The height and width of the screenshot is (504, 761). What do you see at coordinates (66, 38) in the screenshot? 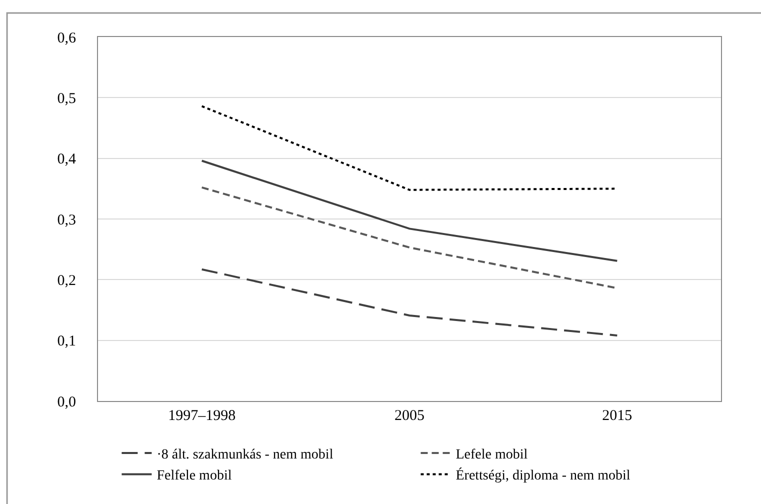
I see `y-tick-label: 0,6` at bounding box center [66, 38].